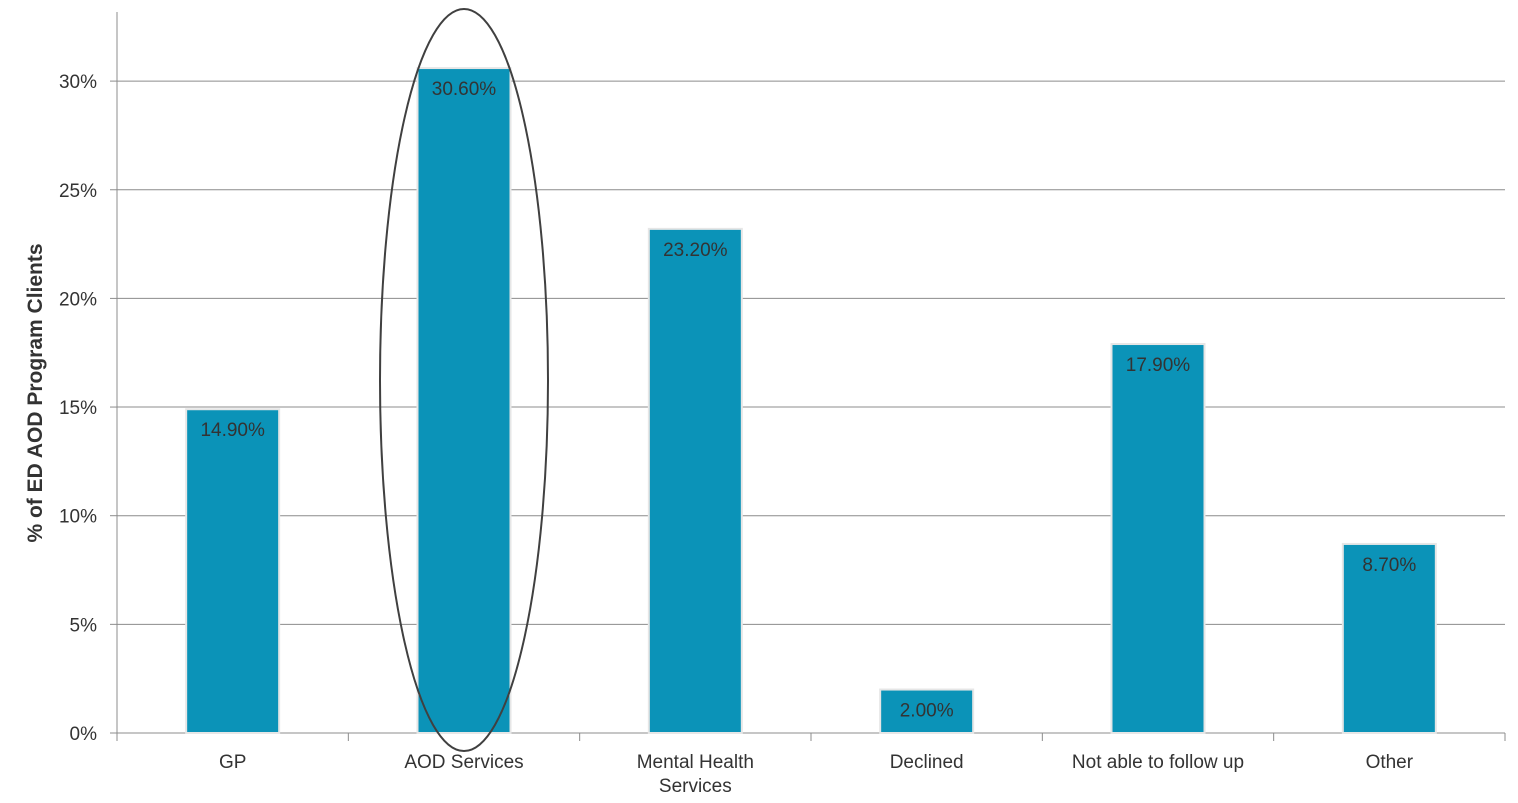 This screenshot has width=1518, height=803. I want to click on x-tick-label-line: Mental Health, so click(695, 762).